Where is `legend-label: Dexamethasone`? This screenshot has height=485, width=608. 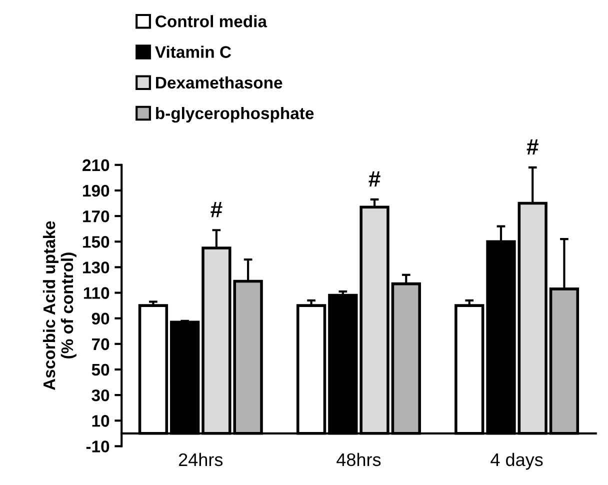
legend-label: Dexamethasone is located at coordinates (219, 82).